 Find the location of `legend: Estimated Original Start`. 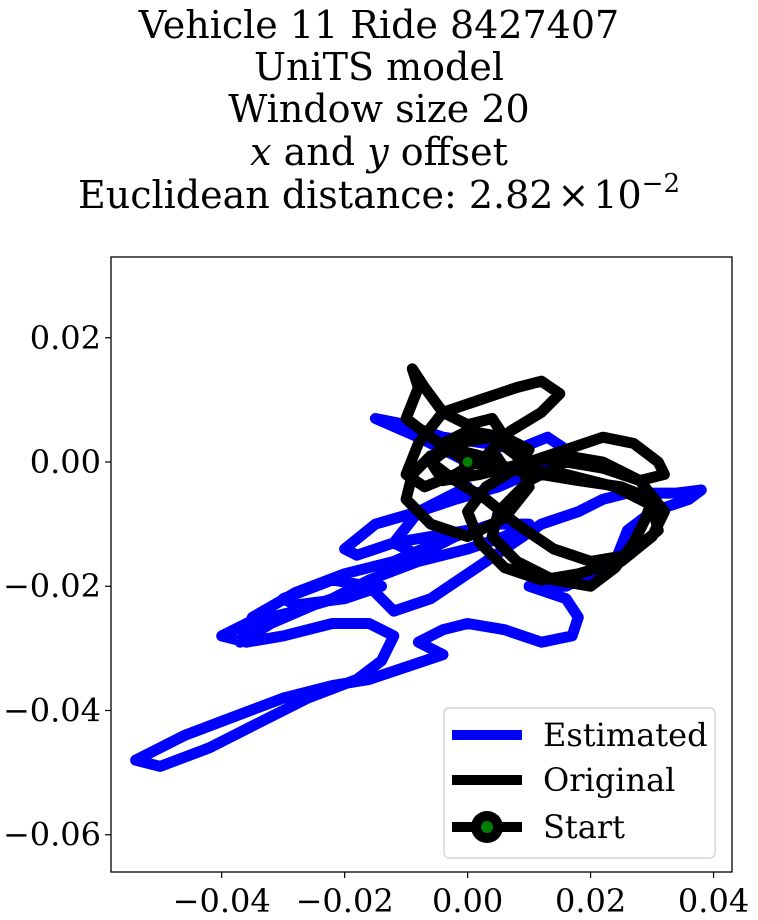

legend: Estimated Original Start is located at coordinates (579, 783).